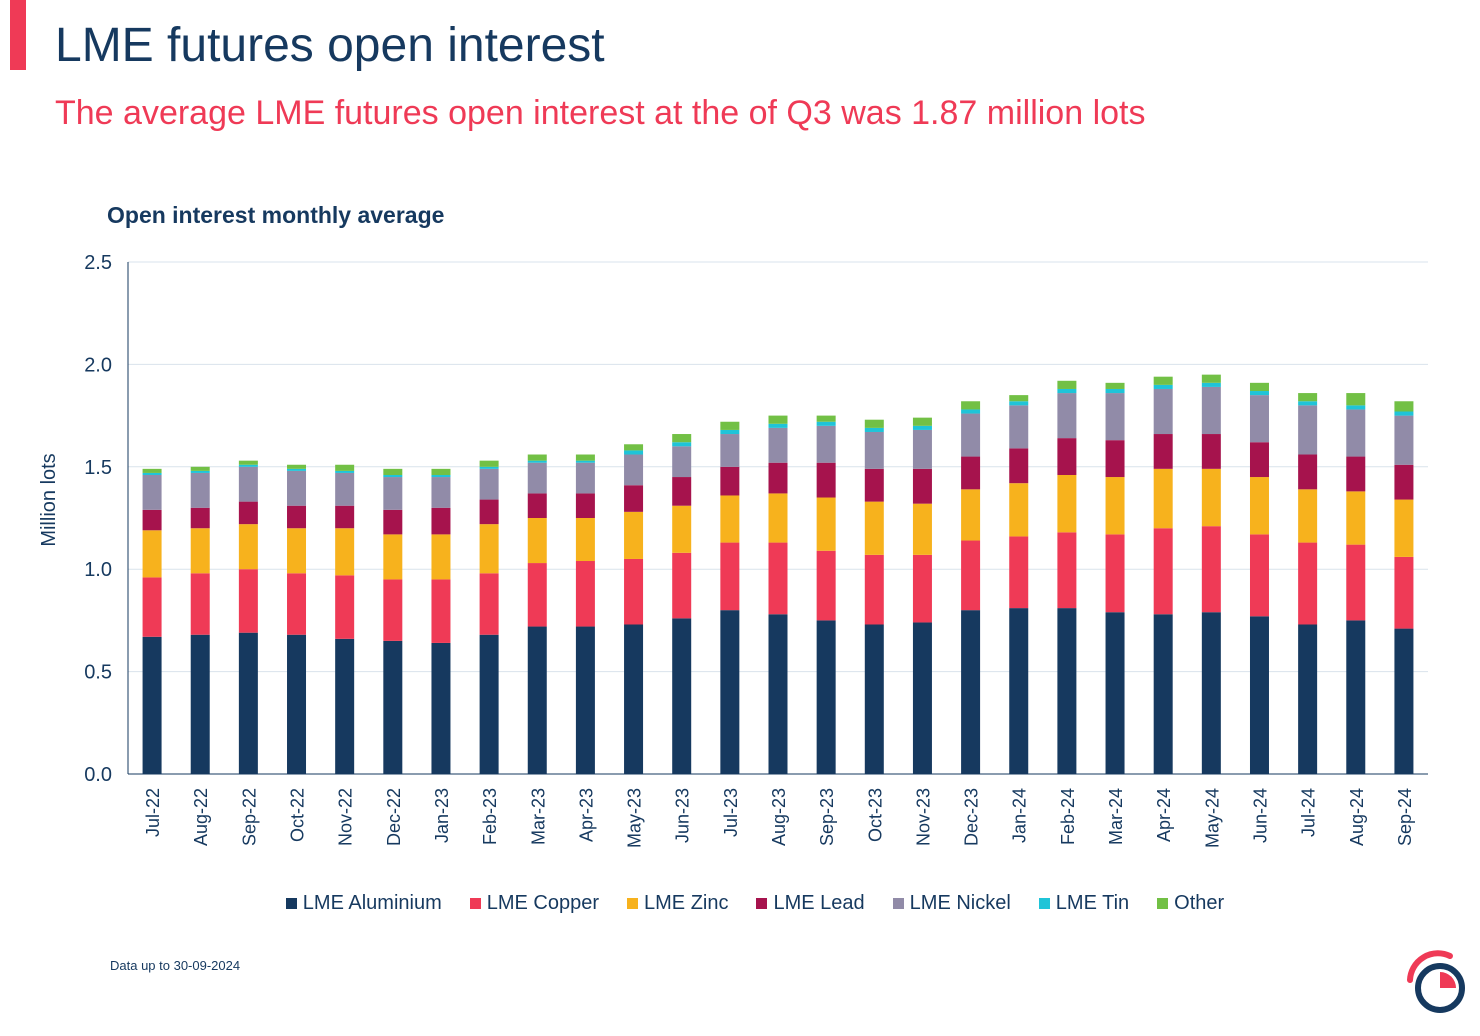 Image resolution: width=1480 pixels, height=1036 pixels. What do you see at coordinates (1020, 815) in the screenshot?
I see `x-tick-label: Jan-24` at bounding box center [1020, 815].